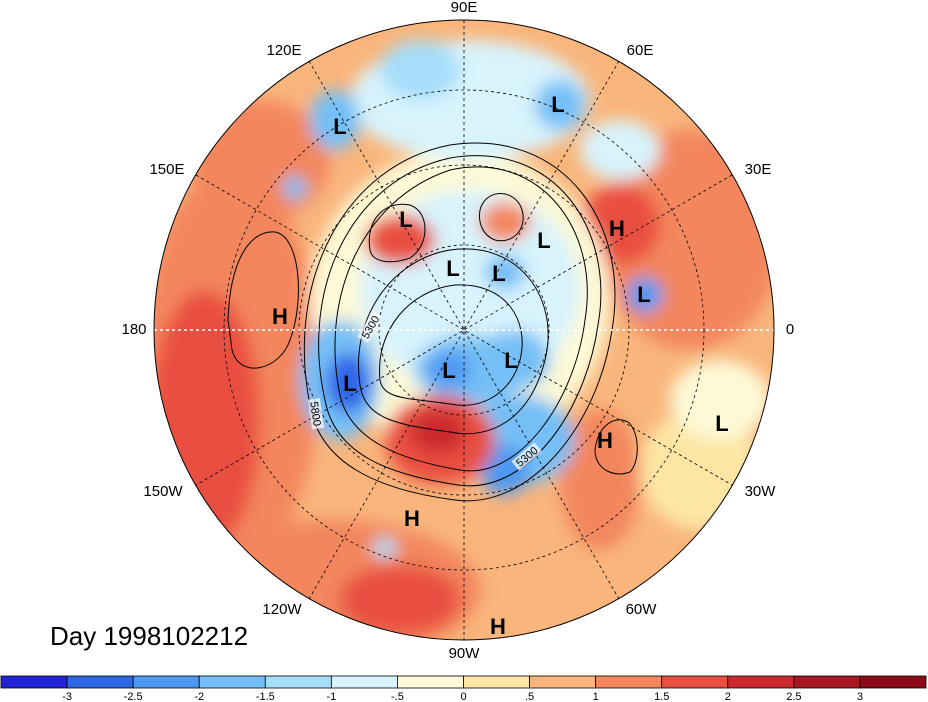 The width and height of the screenshot is (928, 702). What do you see at coordinates (661, 696) in the screenshot?
I see `colorbar-tick-label: 1.5` at bounding box center [661, 696].